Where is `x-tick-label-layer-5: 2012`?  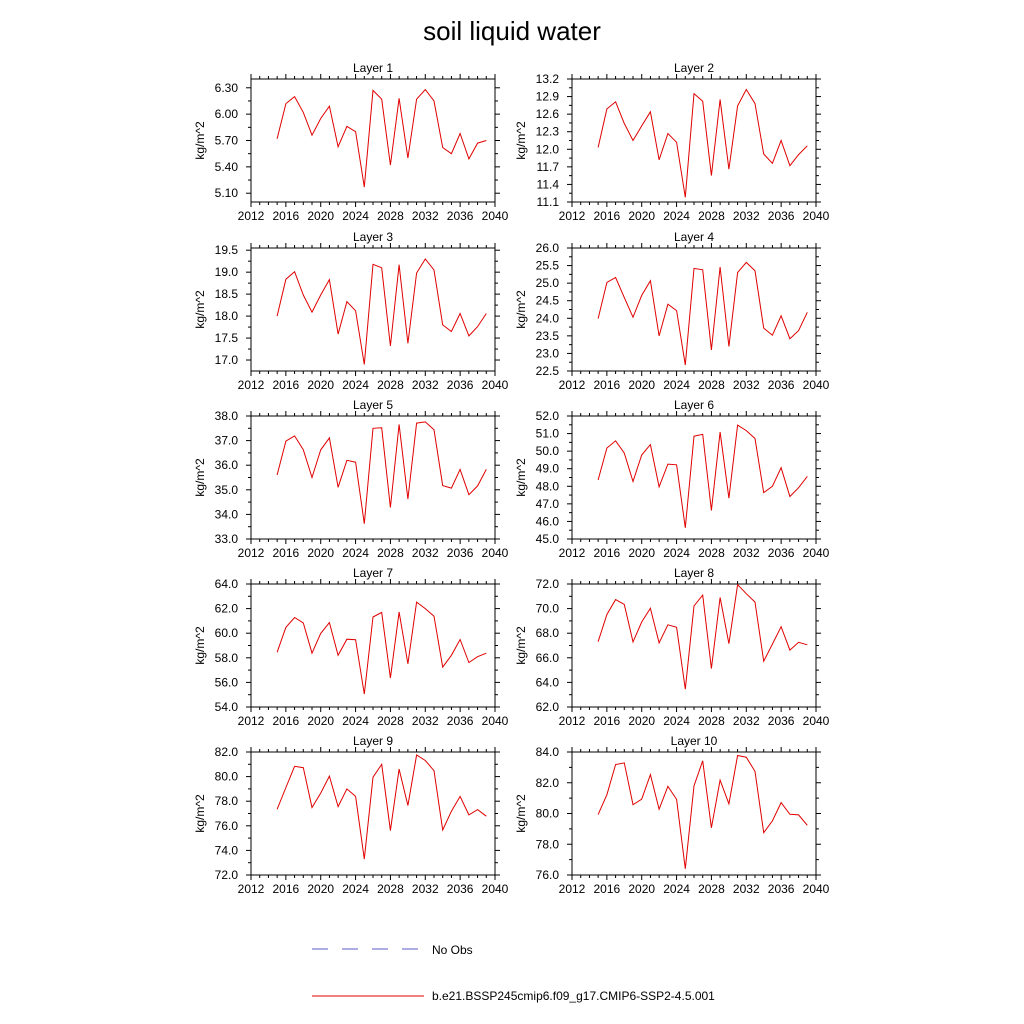
x-tick-label-layer-5: 2012 is located at coordinates (251, 553).